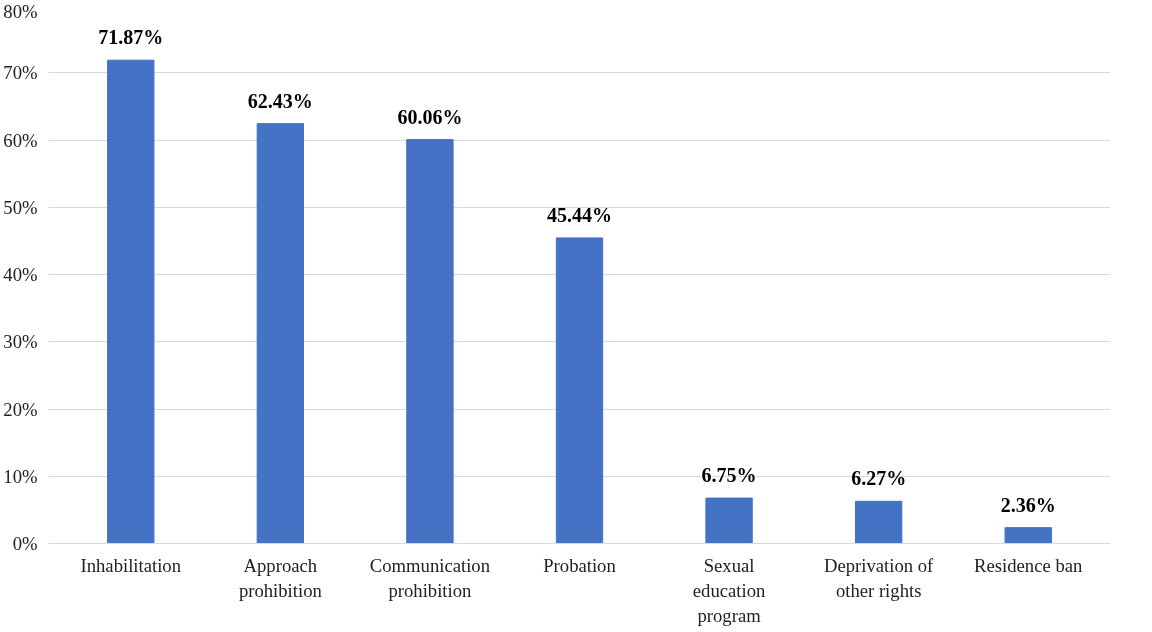 This screenshot has height=632, width=1152. What do you see at coordinates (280, 577) in the screenshot?
I see `x-tick-label: Approach prohibition` at bounding box center [280, 577].